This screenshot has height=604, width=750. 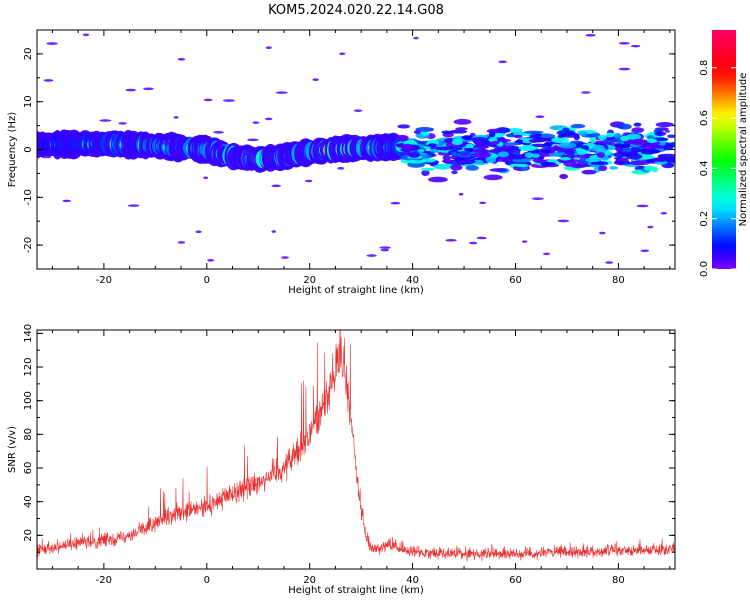 I want to click on x-tick-label: 80, so click(x=618, y=580).